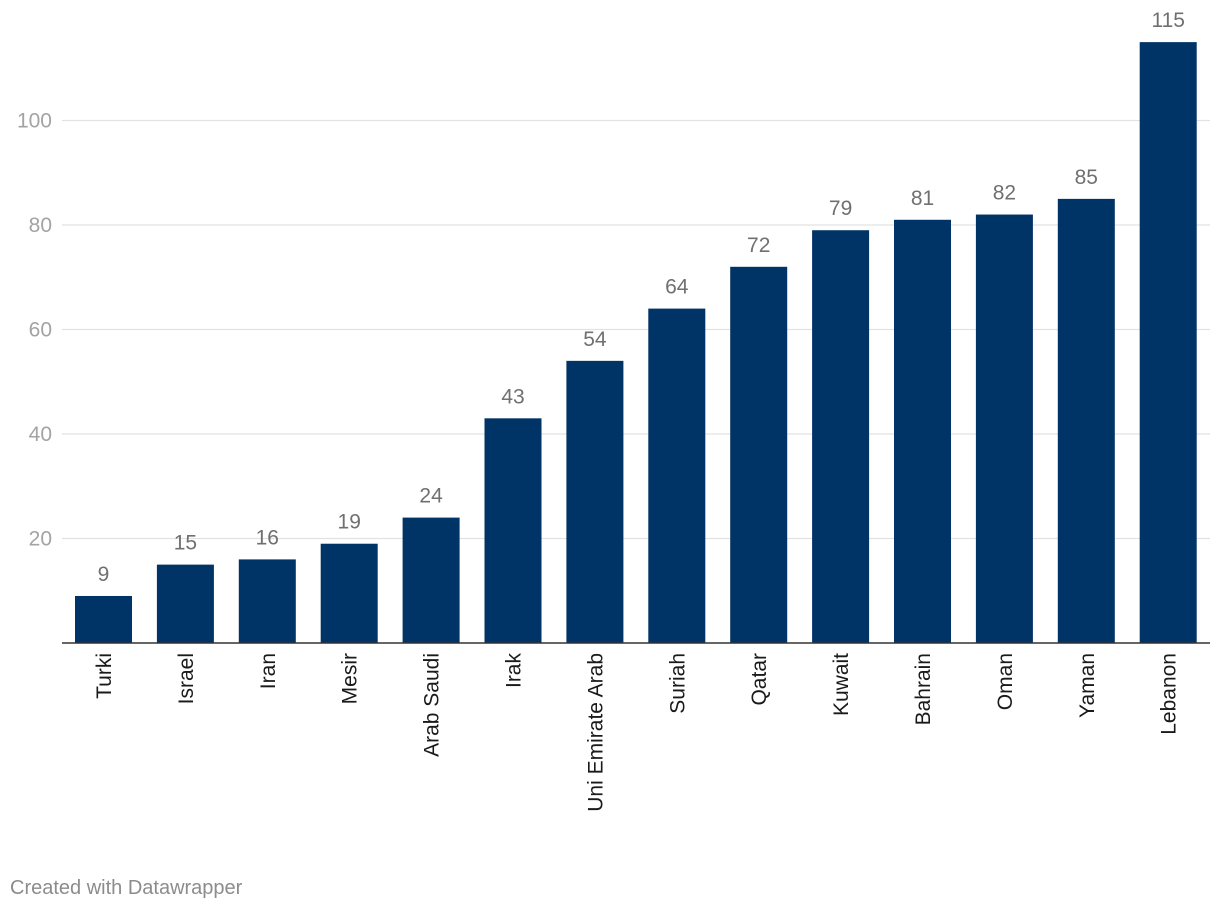  Describe the element at coordinates (840, 208) in the screenshot. I see `value-label: 79` at that location.